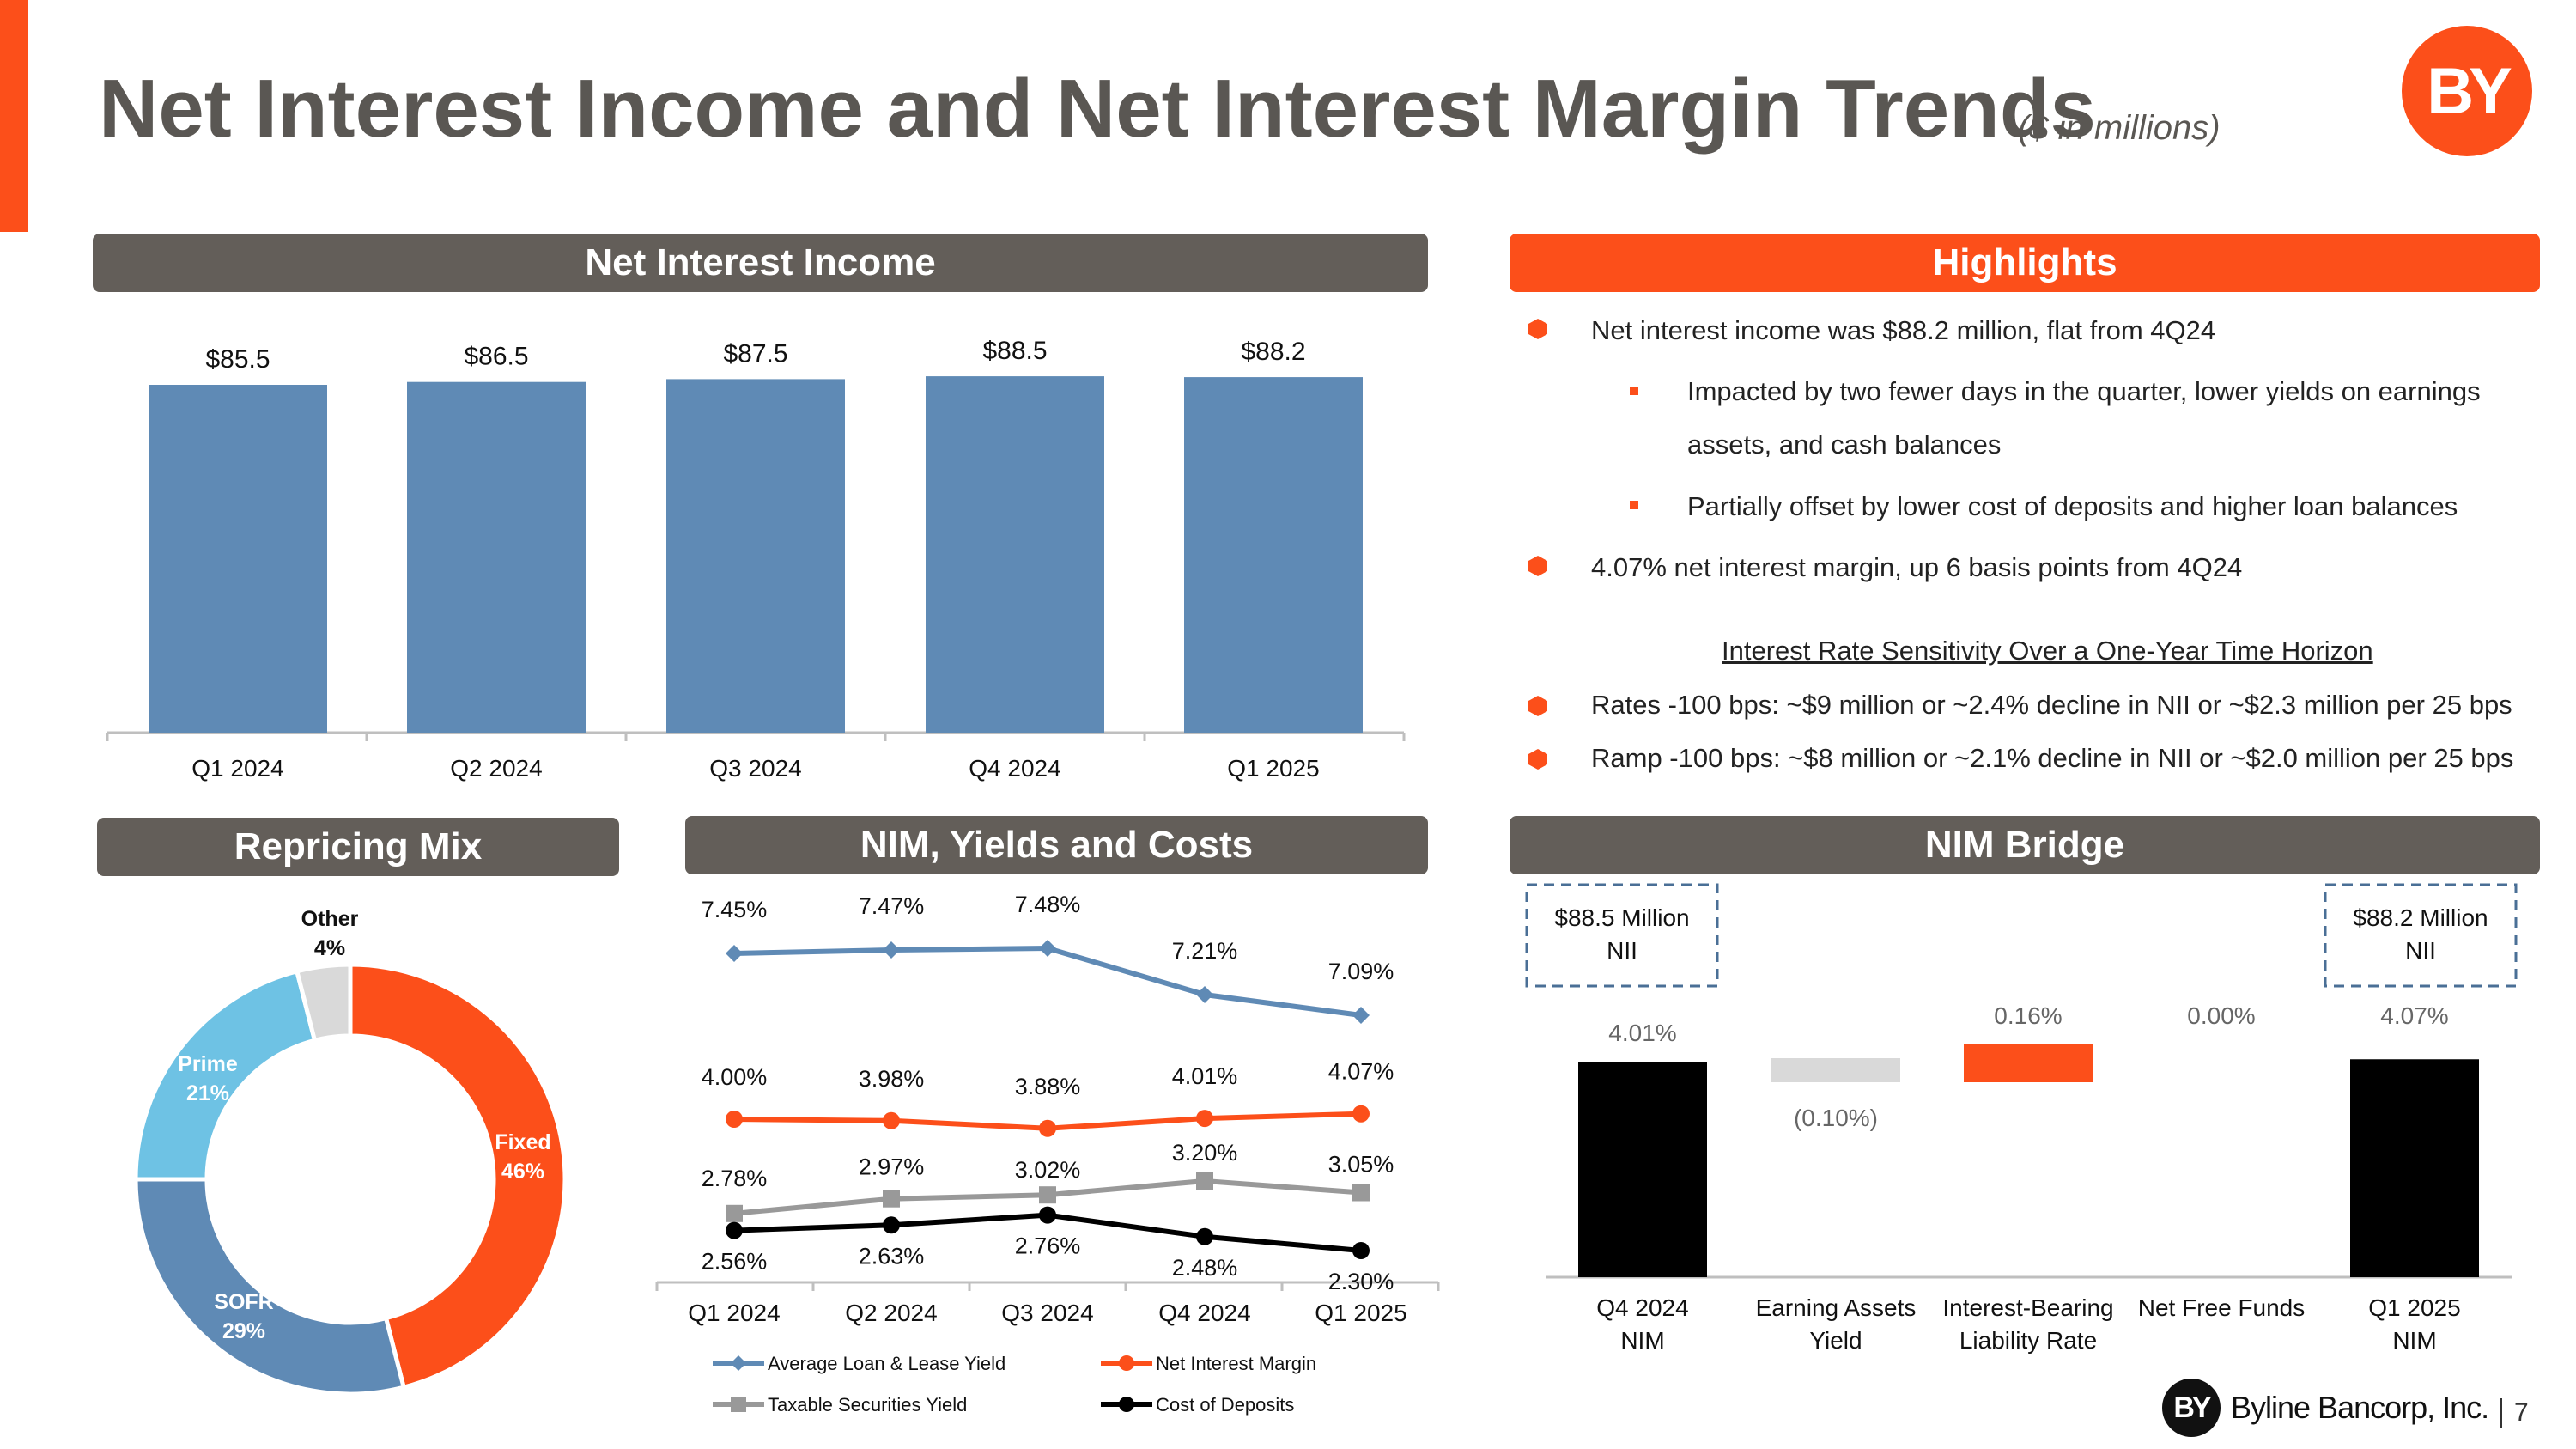 This screenshot has width=2576, height=1449. What do you see at coordinates (496, 357) in the screenshot?
I see `nii-bar-label: $86.5` at bounding box center [496, 357].